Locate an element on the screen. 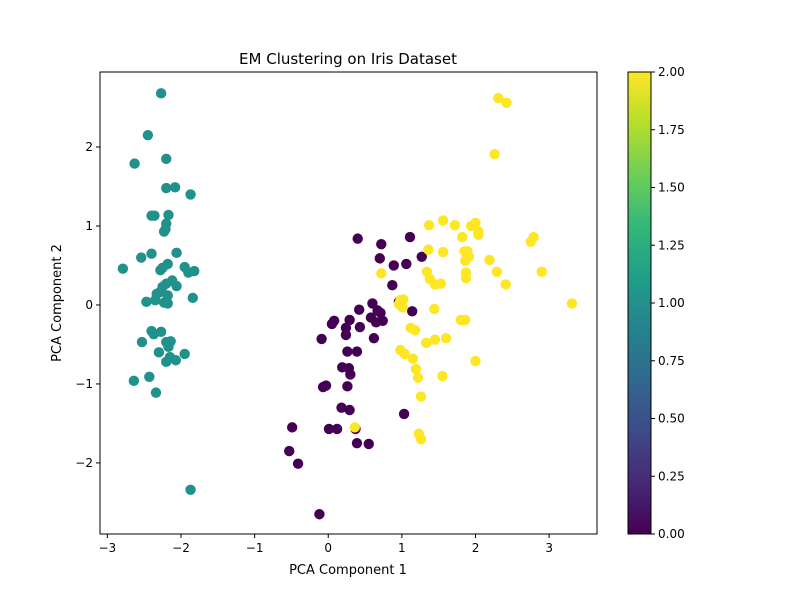  colorbar-tick-label: 0.50 is located at coordinates (671, 419).